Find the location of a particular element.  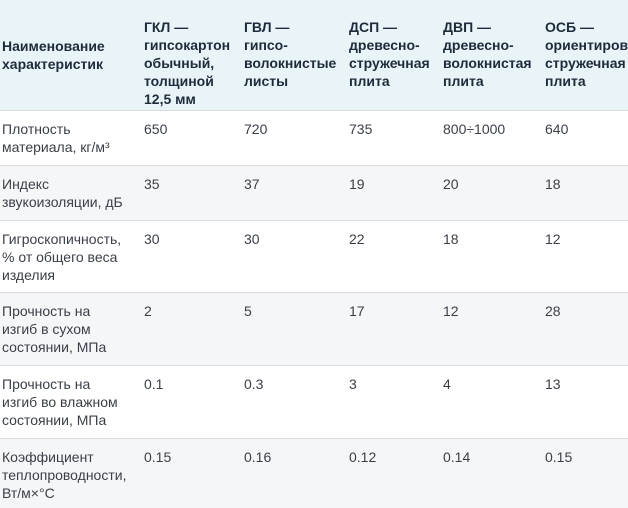

cell-dvp: 18 is located at coordinates (451, 238).